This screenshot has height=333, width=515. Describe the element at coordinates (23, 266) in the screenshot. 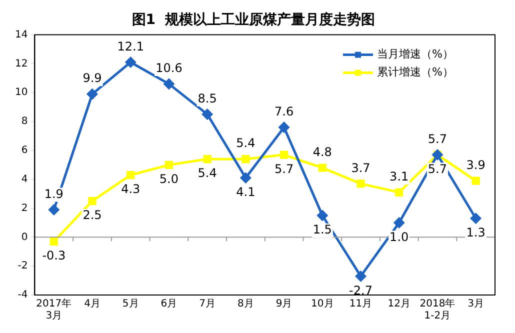

I see `y-tick-label: -2` at that location.